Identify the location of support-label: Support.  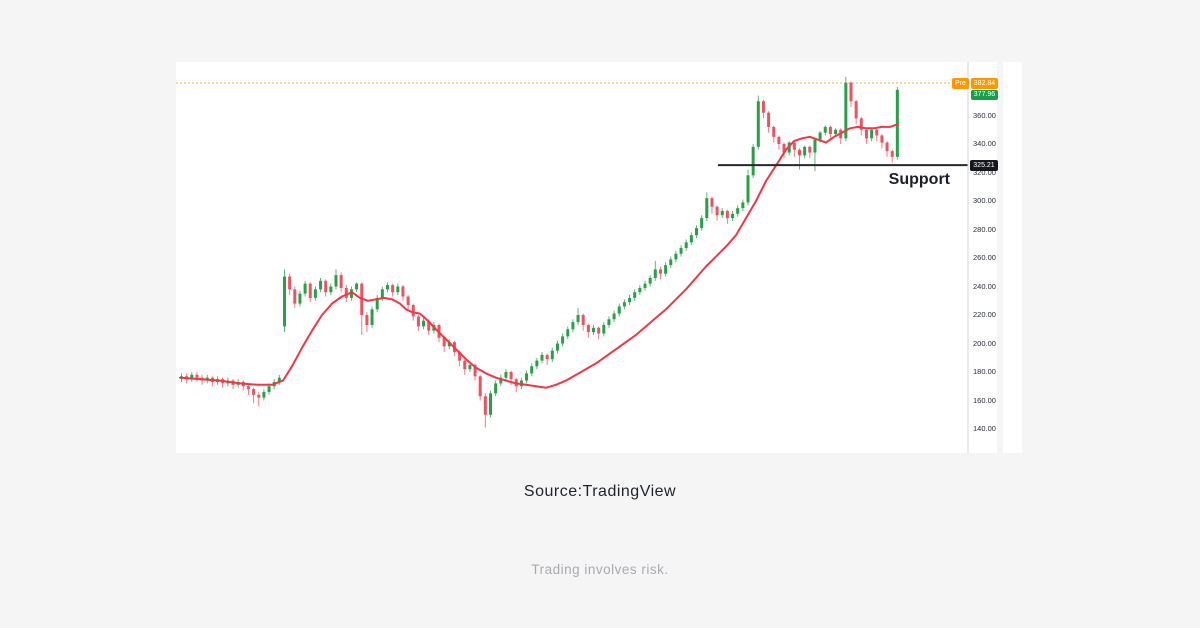
(919, 179).